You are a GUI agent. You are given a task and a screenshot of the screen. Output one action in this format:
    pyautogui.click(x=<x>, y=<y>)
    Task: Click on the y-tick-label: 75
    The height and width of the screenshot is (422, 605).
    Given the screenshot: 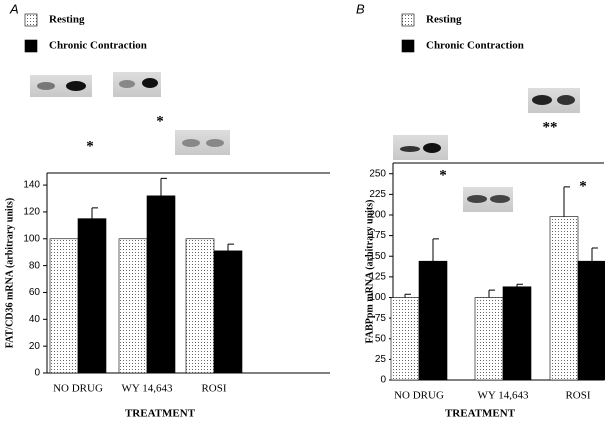 What is the action you would take?
    pyautogui.click(x=381, y=318)
    